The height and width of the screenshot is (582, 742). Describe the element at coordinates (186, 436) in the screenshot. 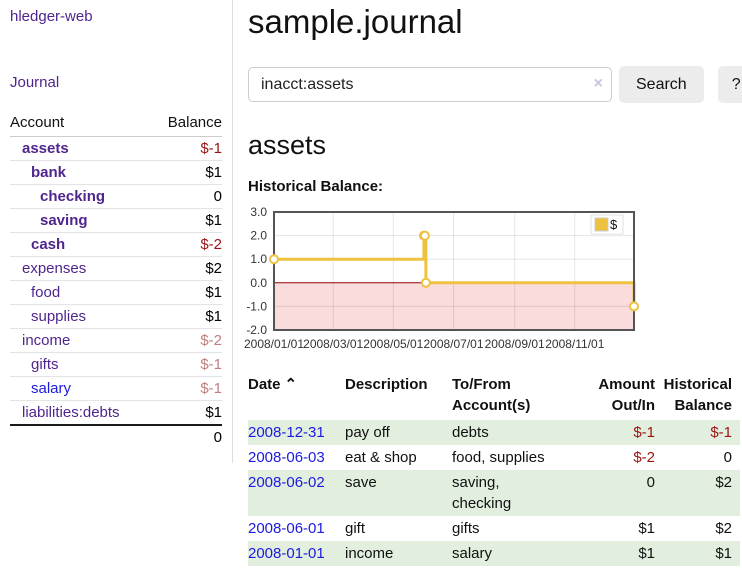

I see `accounts-total-value: 0` at that location.